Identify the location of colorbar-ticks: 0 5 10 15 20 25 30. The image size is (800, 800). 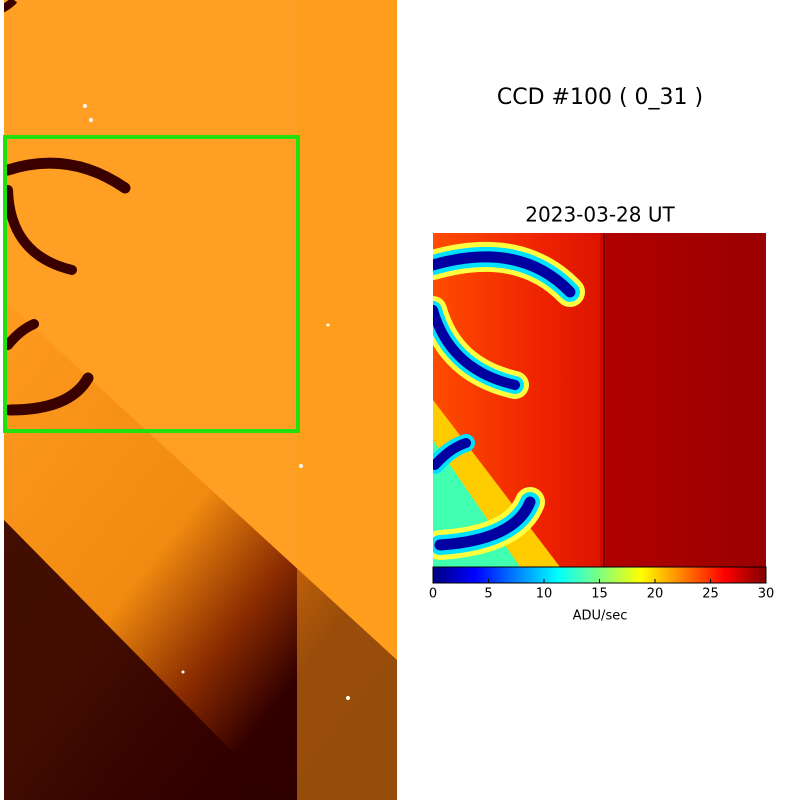
(601, 590).